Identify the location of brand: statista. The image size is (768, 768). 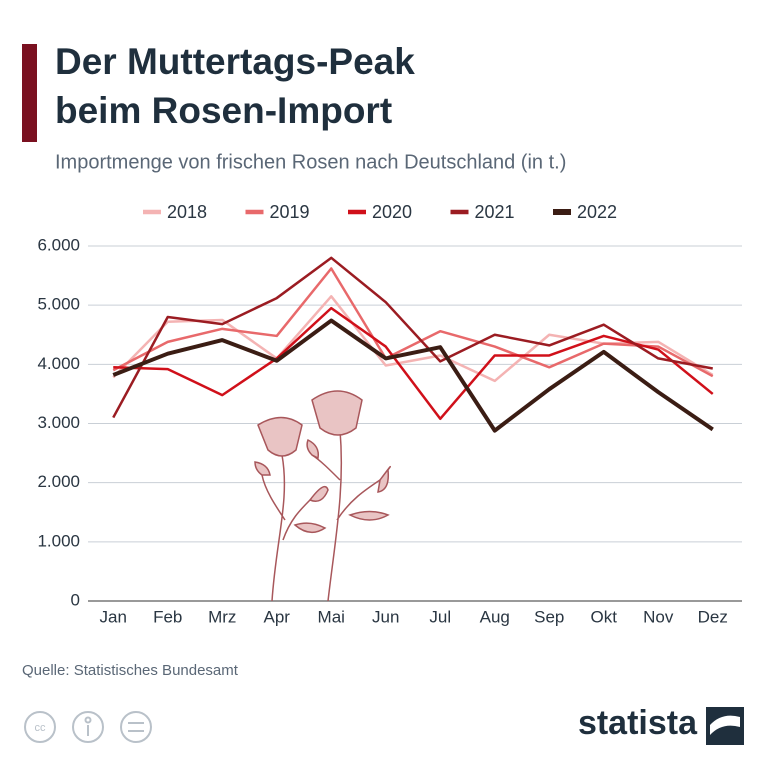
(638, 723).